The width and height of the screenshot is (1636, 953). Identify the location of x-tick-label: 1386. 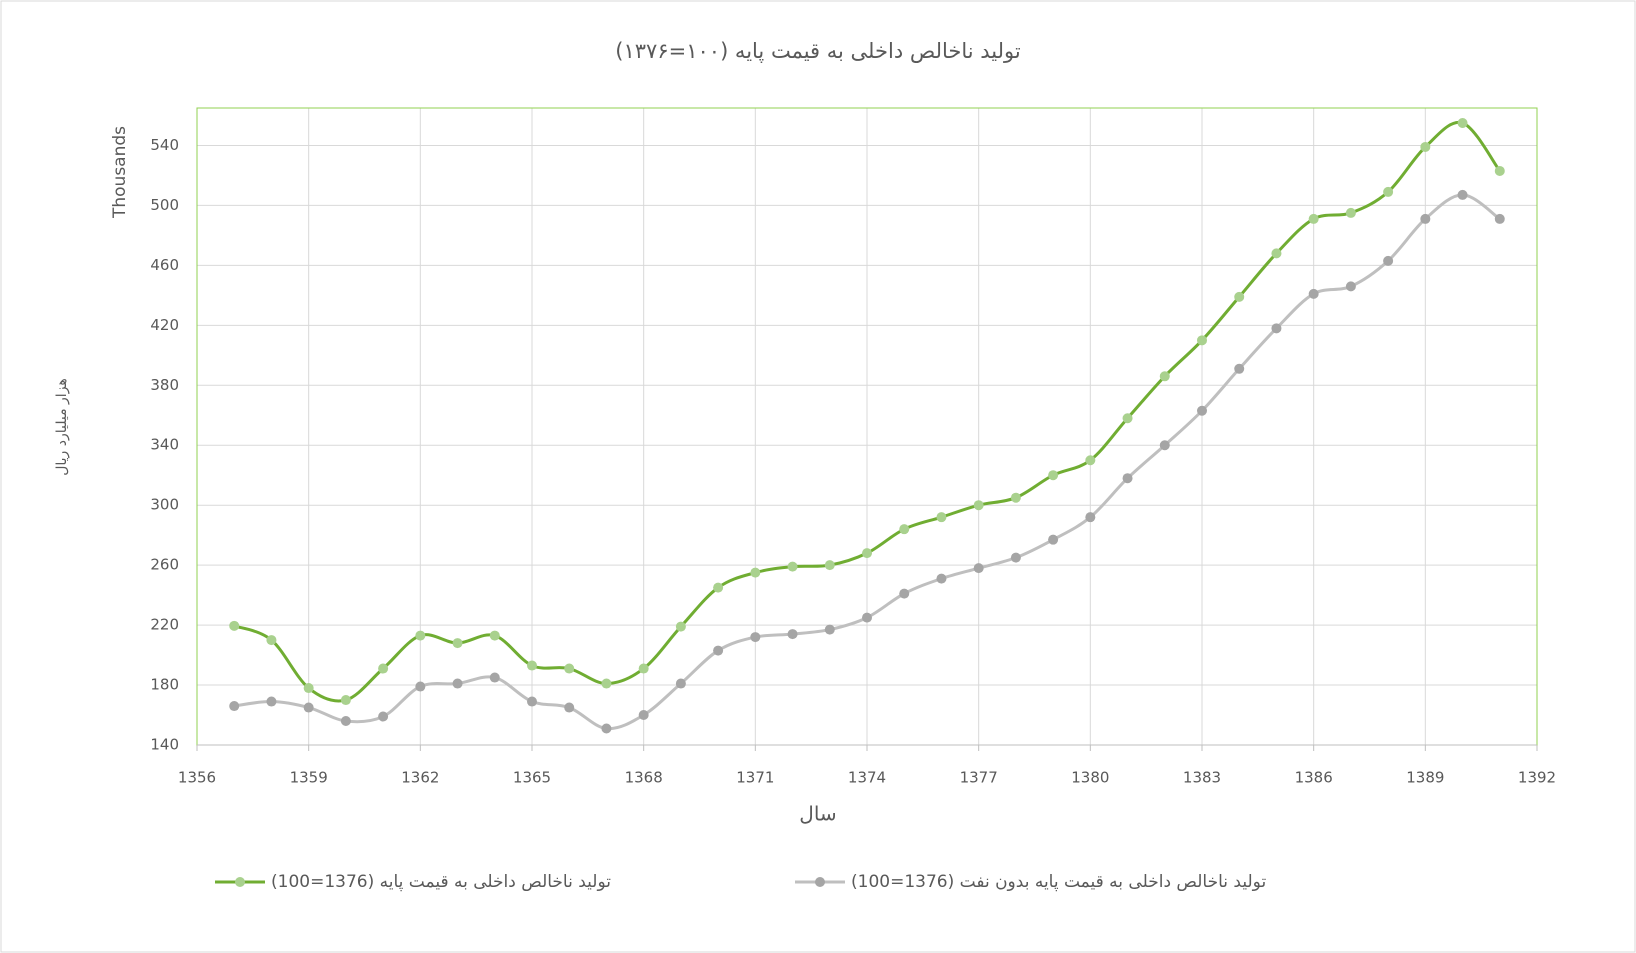
(1314, 778).